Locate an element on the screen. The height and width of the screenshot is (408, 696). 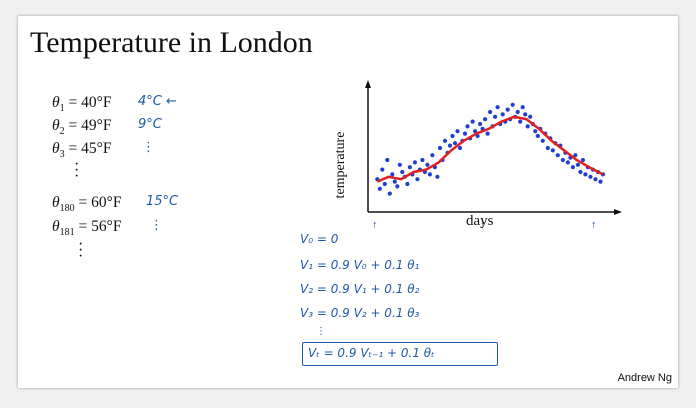
chart-axes is located at coordinates (493, 147).